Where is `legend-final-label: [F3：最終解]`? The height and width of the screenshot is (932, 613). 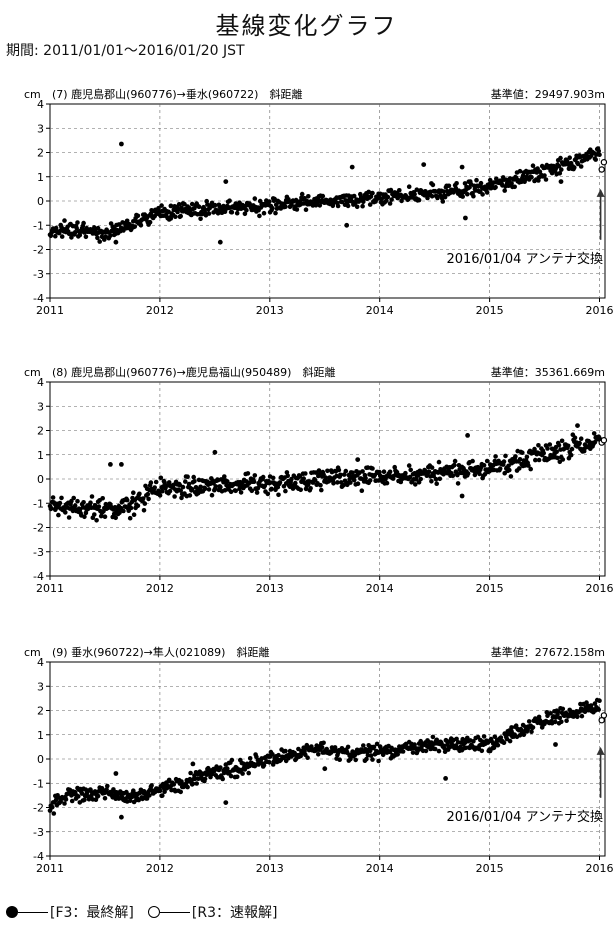
legend-final-label: [F3：最終解] is located at coordinates (92, 913).